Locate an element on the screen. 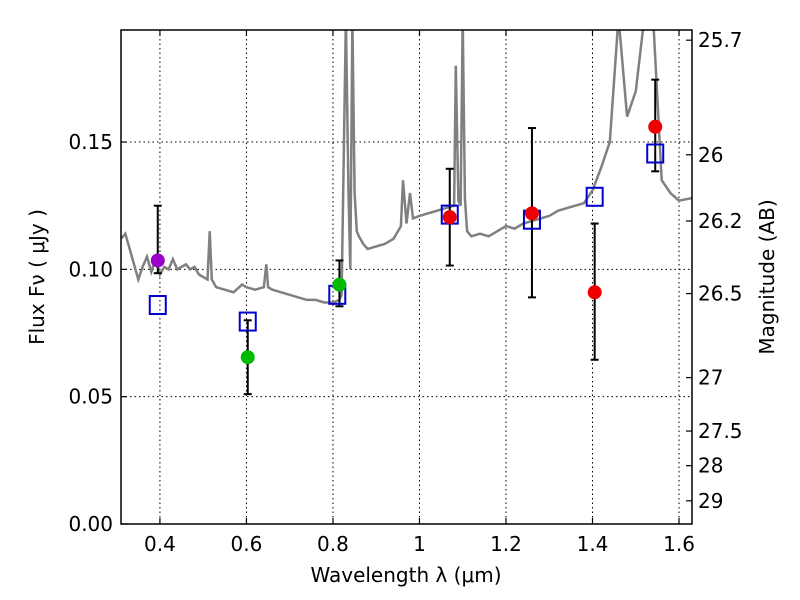 Image resolution: width=800 pixels, height=600 pixels. y-axis-ticks: 0.00 0.05 0.10 0.15 is located at coordinates (97, 333).